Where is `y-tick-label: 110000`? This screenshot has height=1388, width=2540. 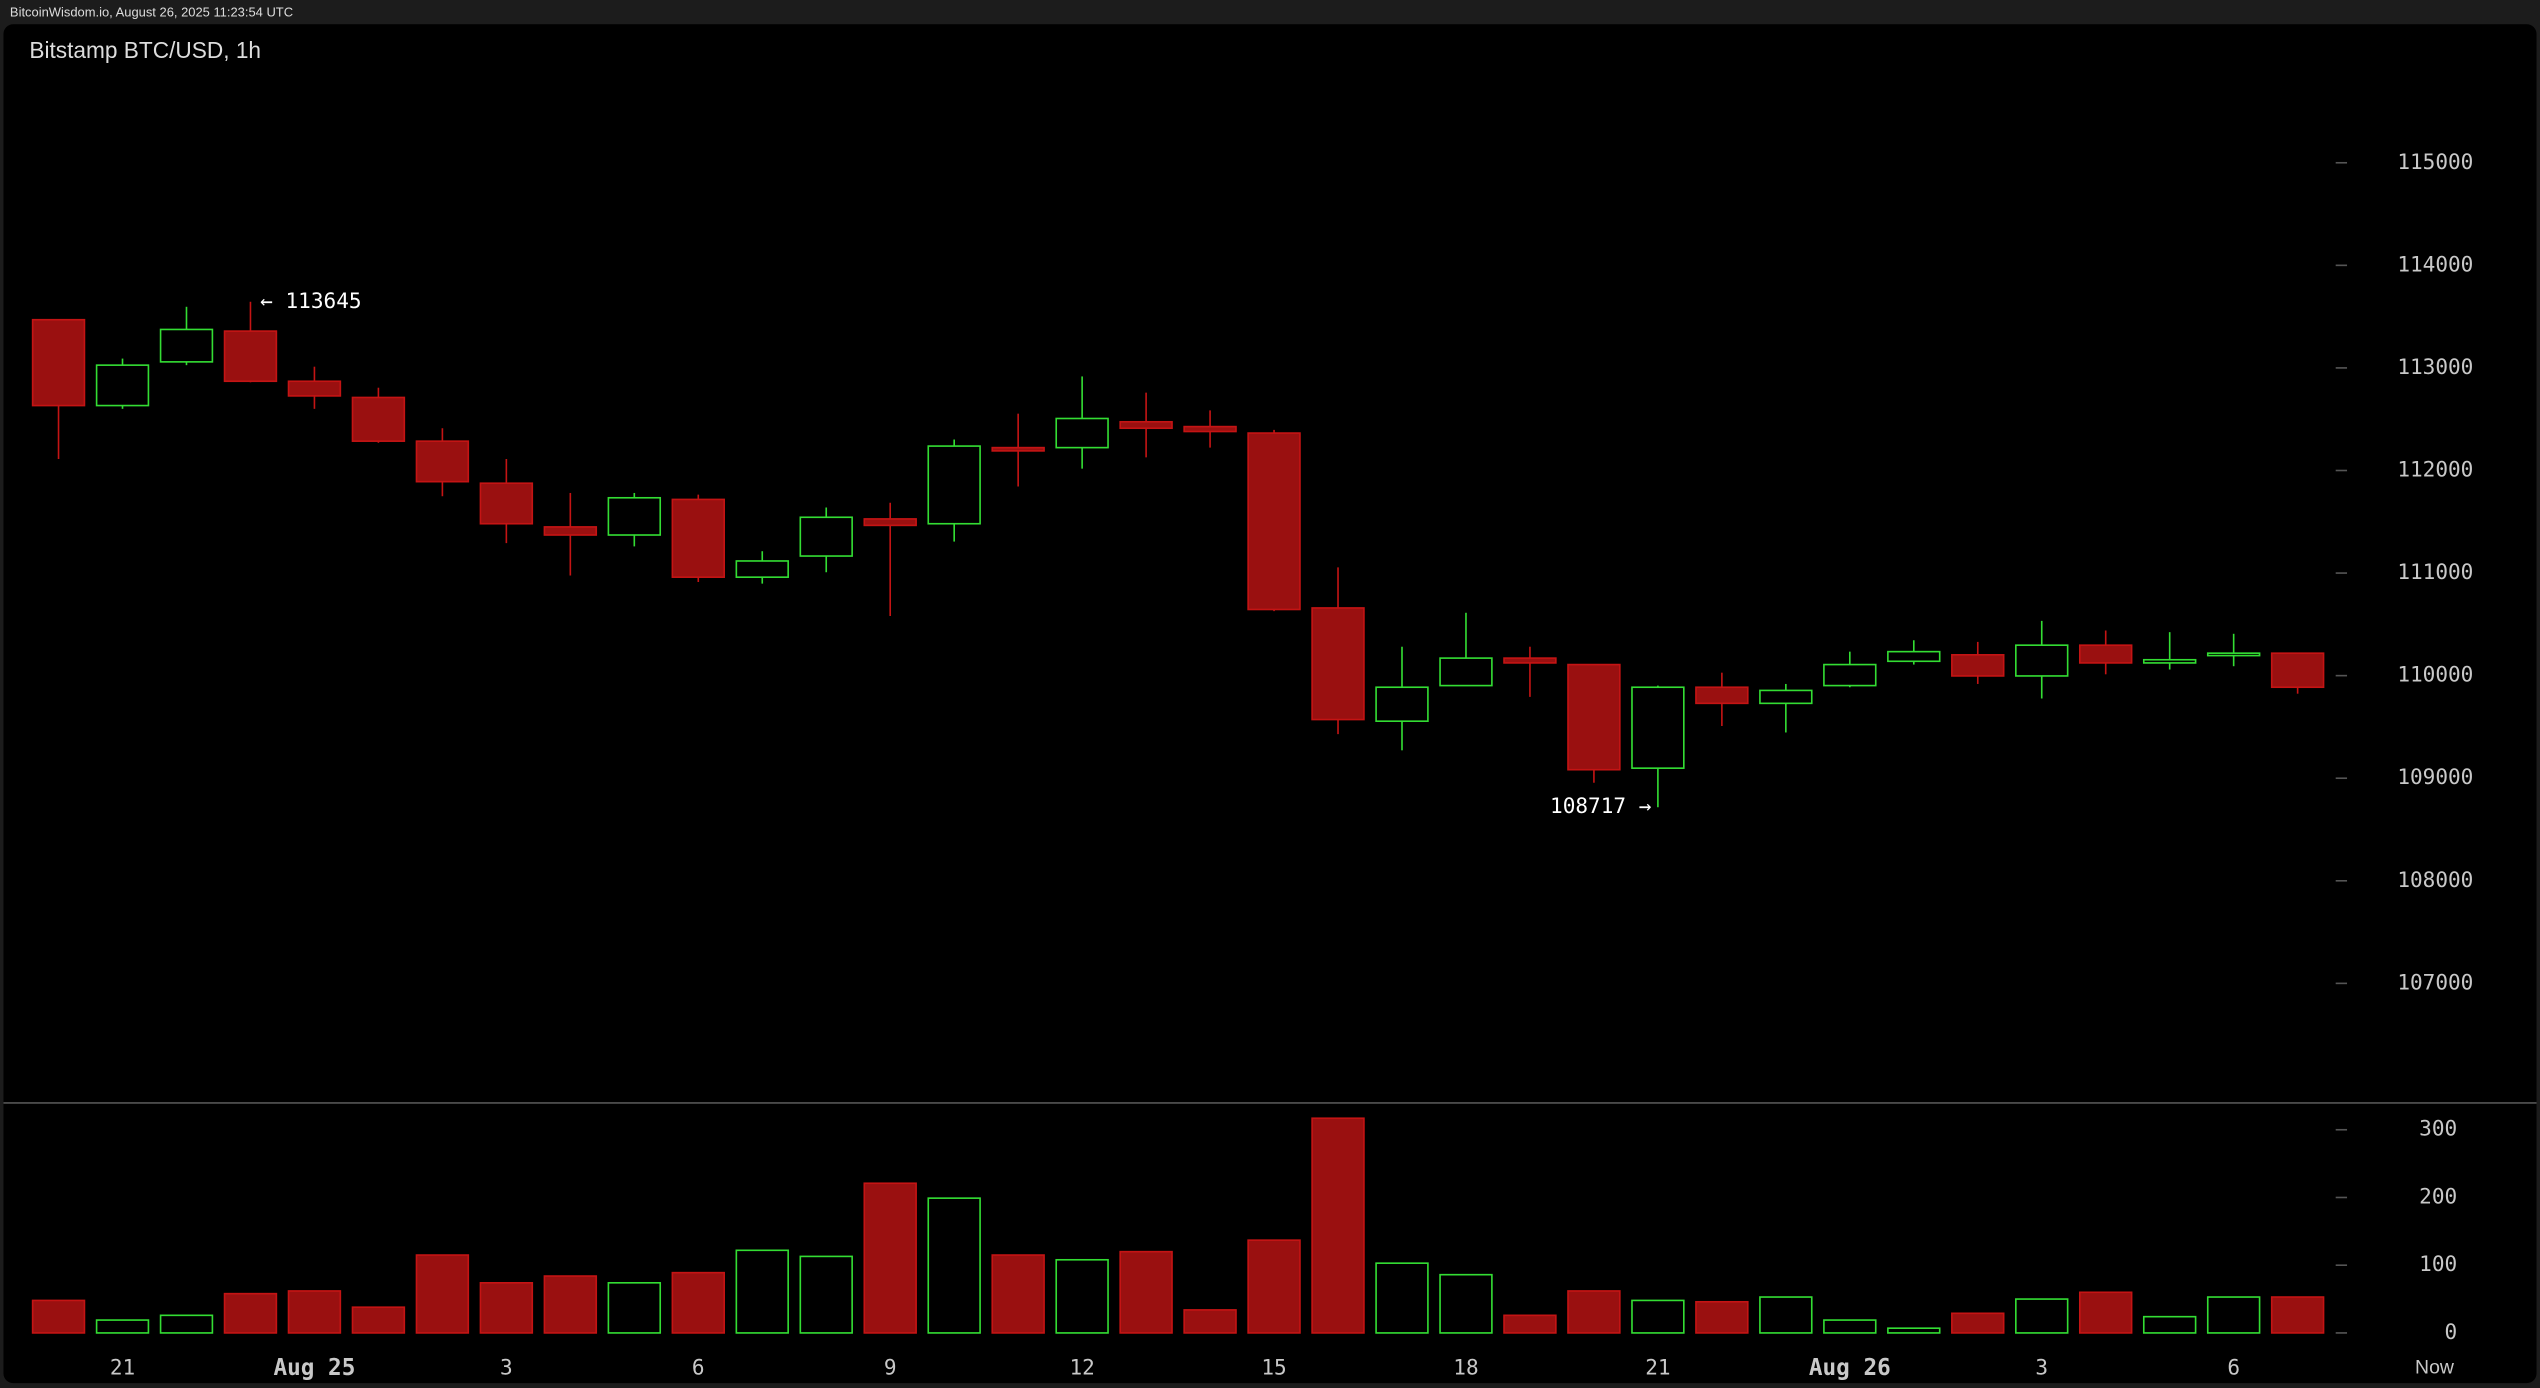
y-tick-label: 110000 is located at coordinates (2435, 674).